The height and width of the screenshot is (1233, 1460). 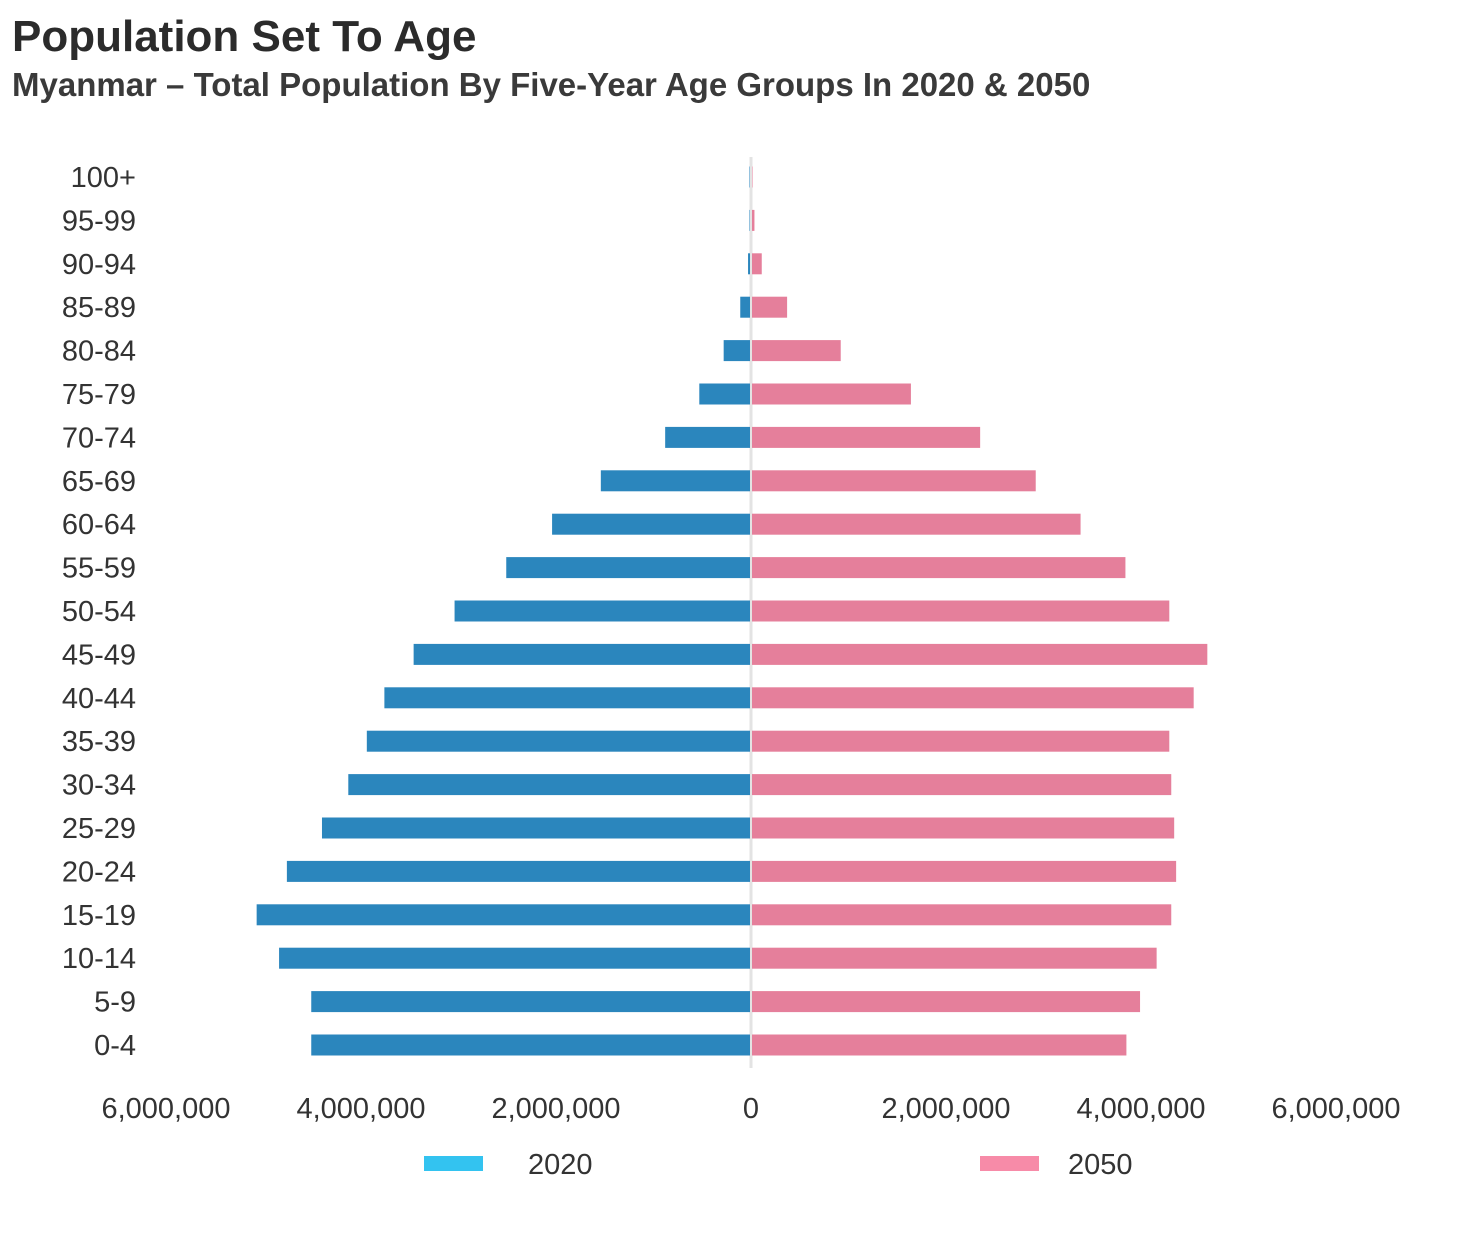 What do you see at coordinates (244, 36) in the screenshot?
I see `chart-title: Population Set To Age` at bounding box center [244, 36].